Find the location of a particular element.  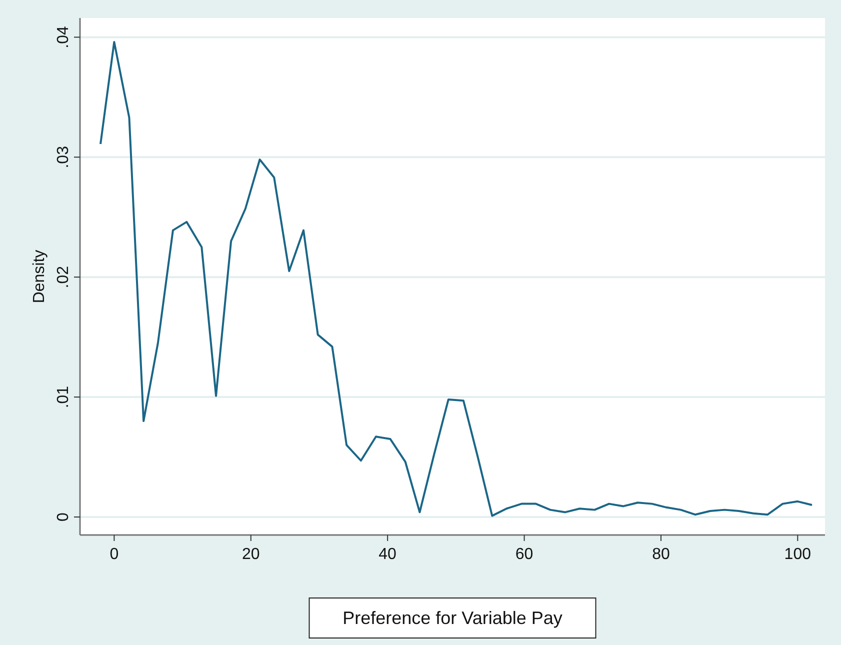

y-tick-label: .03 is located at coordinates (63, 157).